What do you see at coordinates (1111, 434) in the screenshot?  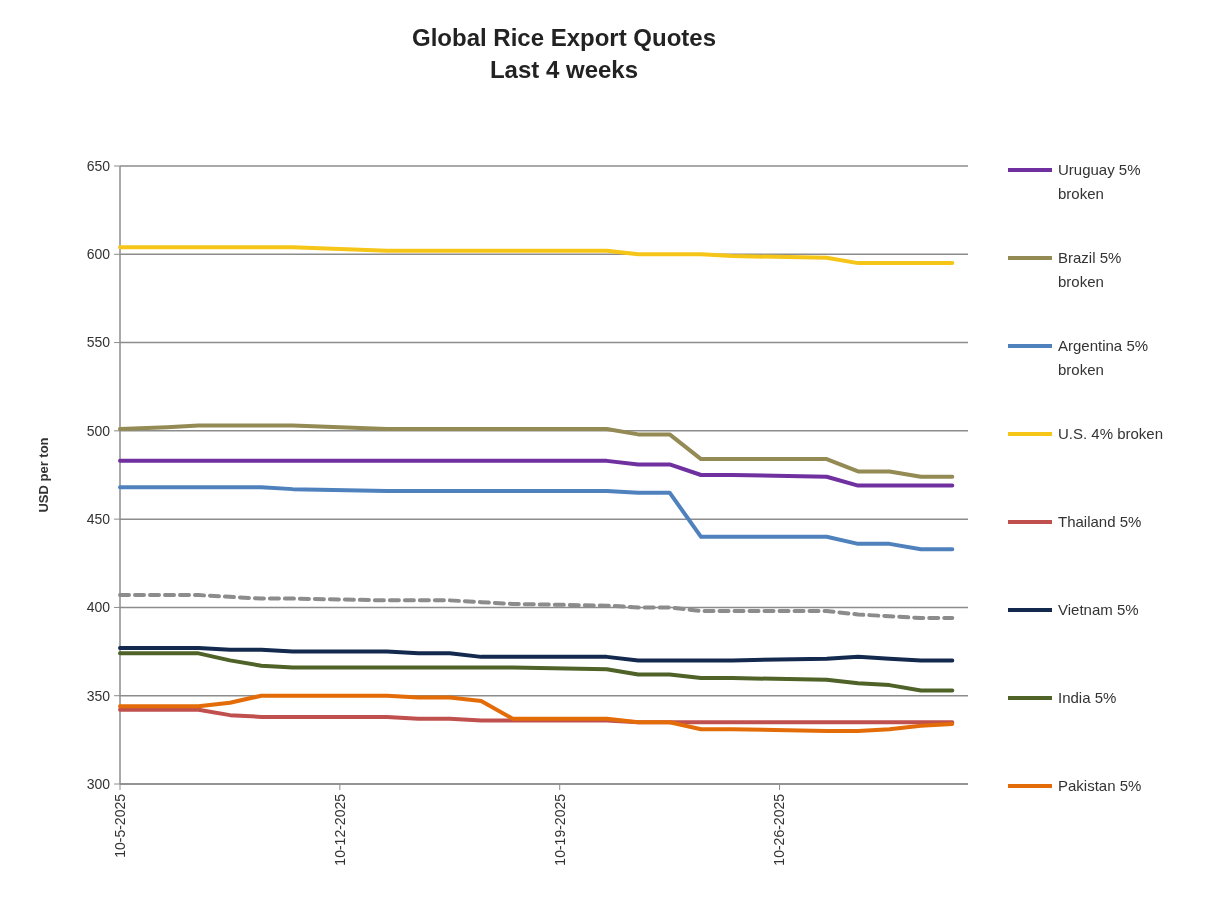 I see `legend-label: U.S. 4% broken` at bounding box center [1111, 434].